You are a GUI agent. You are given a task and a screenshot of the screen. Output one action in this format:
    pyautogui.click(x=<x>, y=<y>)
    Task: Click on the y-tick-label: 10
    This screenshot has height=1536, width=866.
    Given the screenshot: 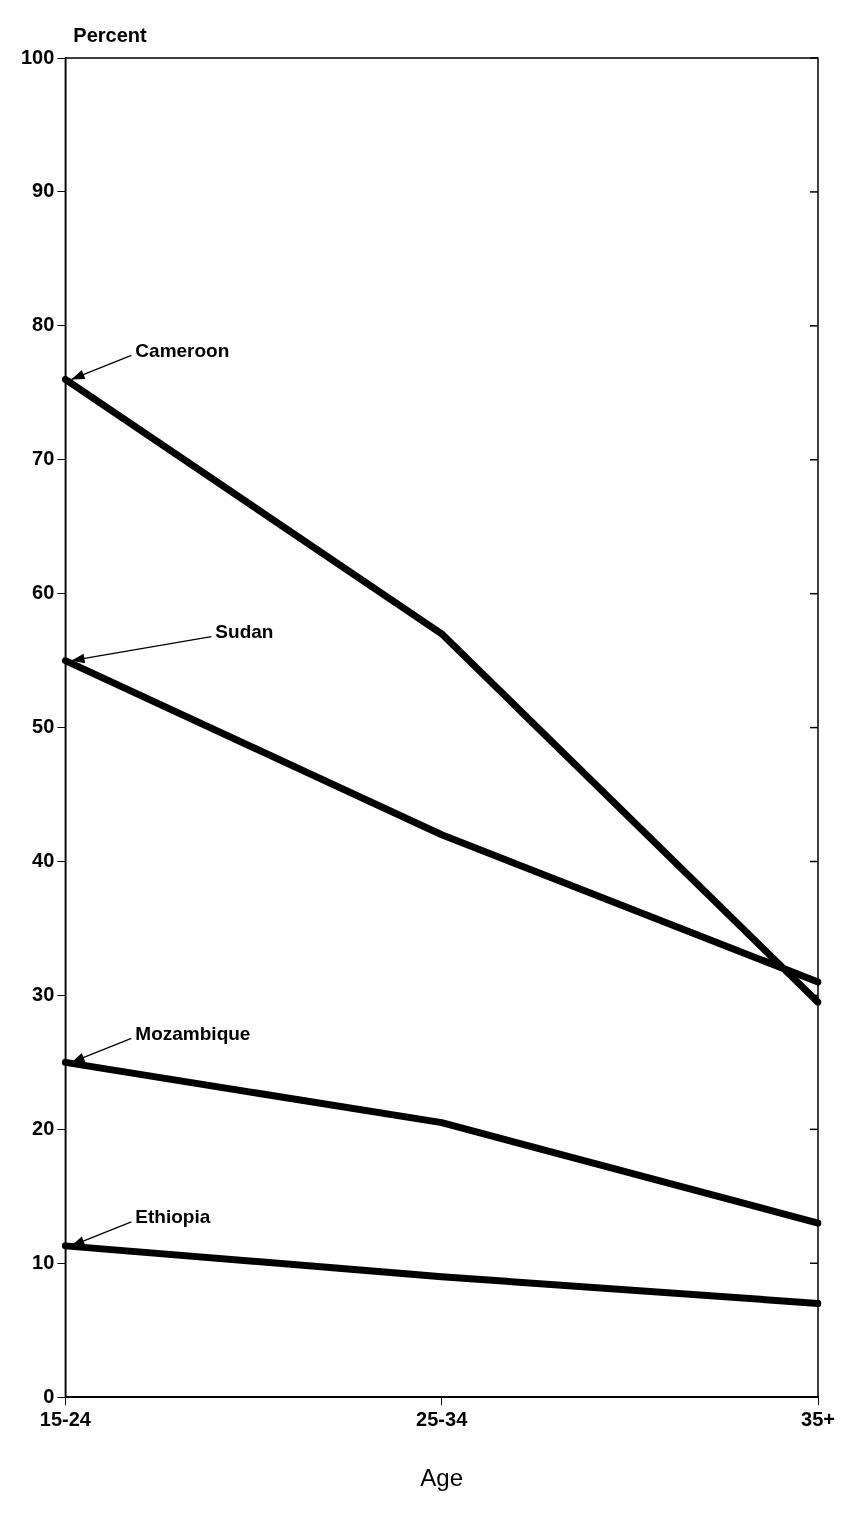 What is the action you would take?
    pyautogui.click(x=43, y=1261)
    